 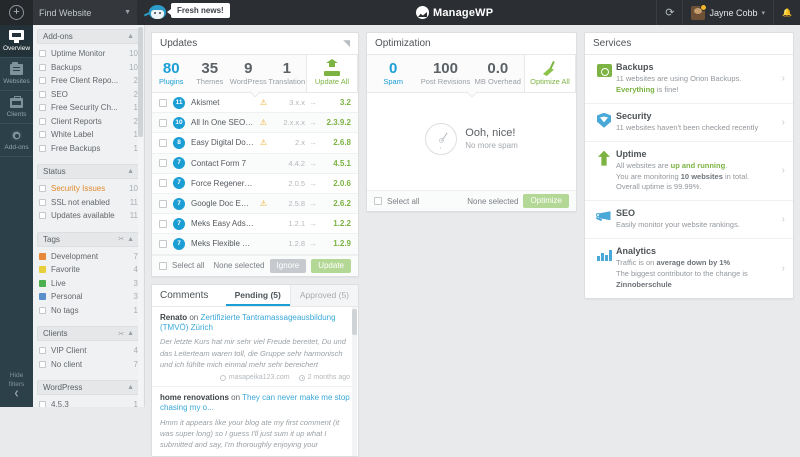 What do you see at coordinates (354, 381) in the screenshot?
I see `comments-scrollbar-track` at bounding box center [354, 381].